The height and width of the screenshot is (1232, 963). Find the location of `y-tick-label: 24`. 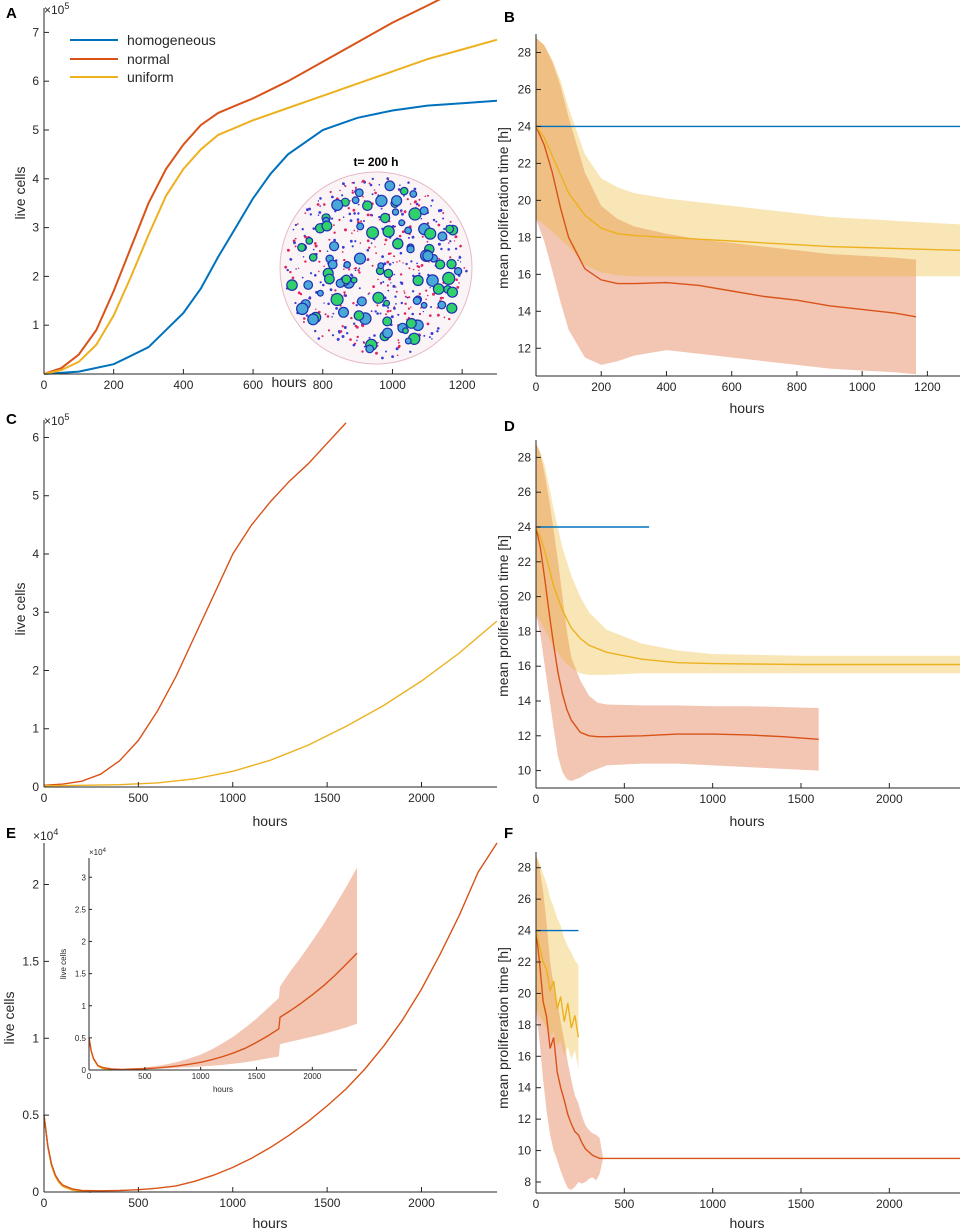

y-tick-label: 24 is located at coordinates (525, 931).